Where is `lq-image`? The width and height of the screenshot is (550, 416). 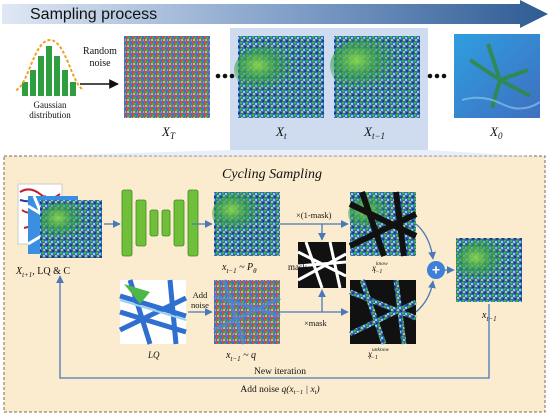 lq-image is located at coordinates (153, 312).